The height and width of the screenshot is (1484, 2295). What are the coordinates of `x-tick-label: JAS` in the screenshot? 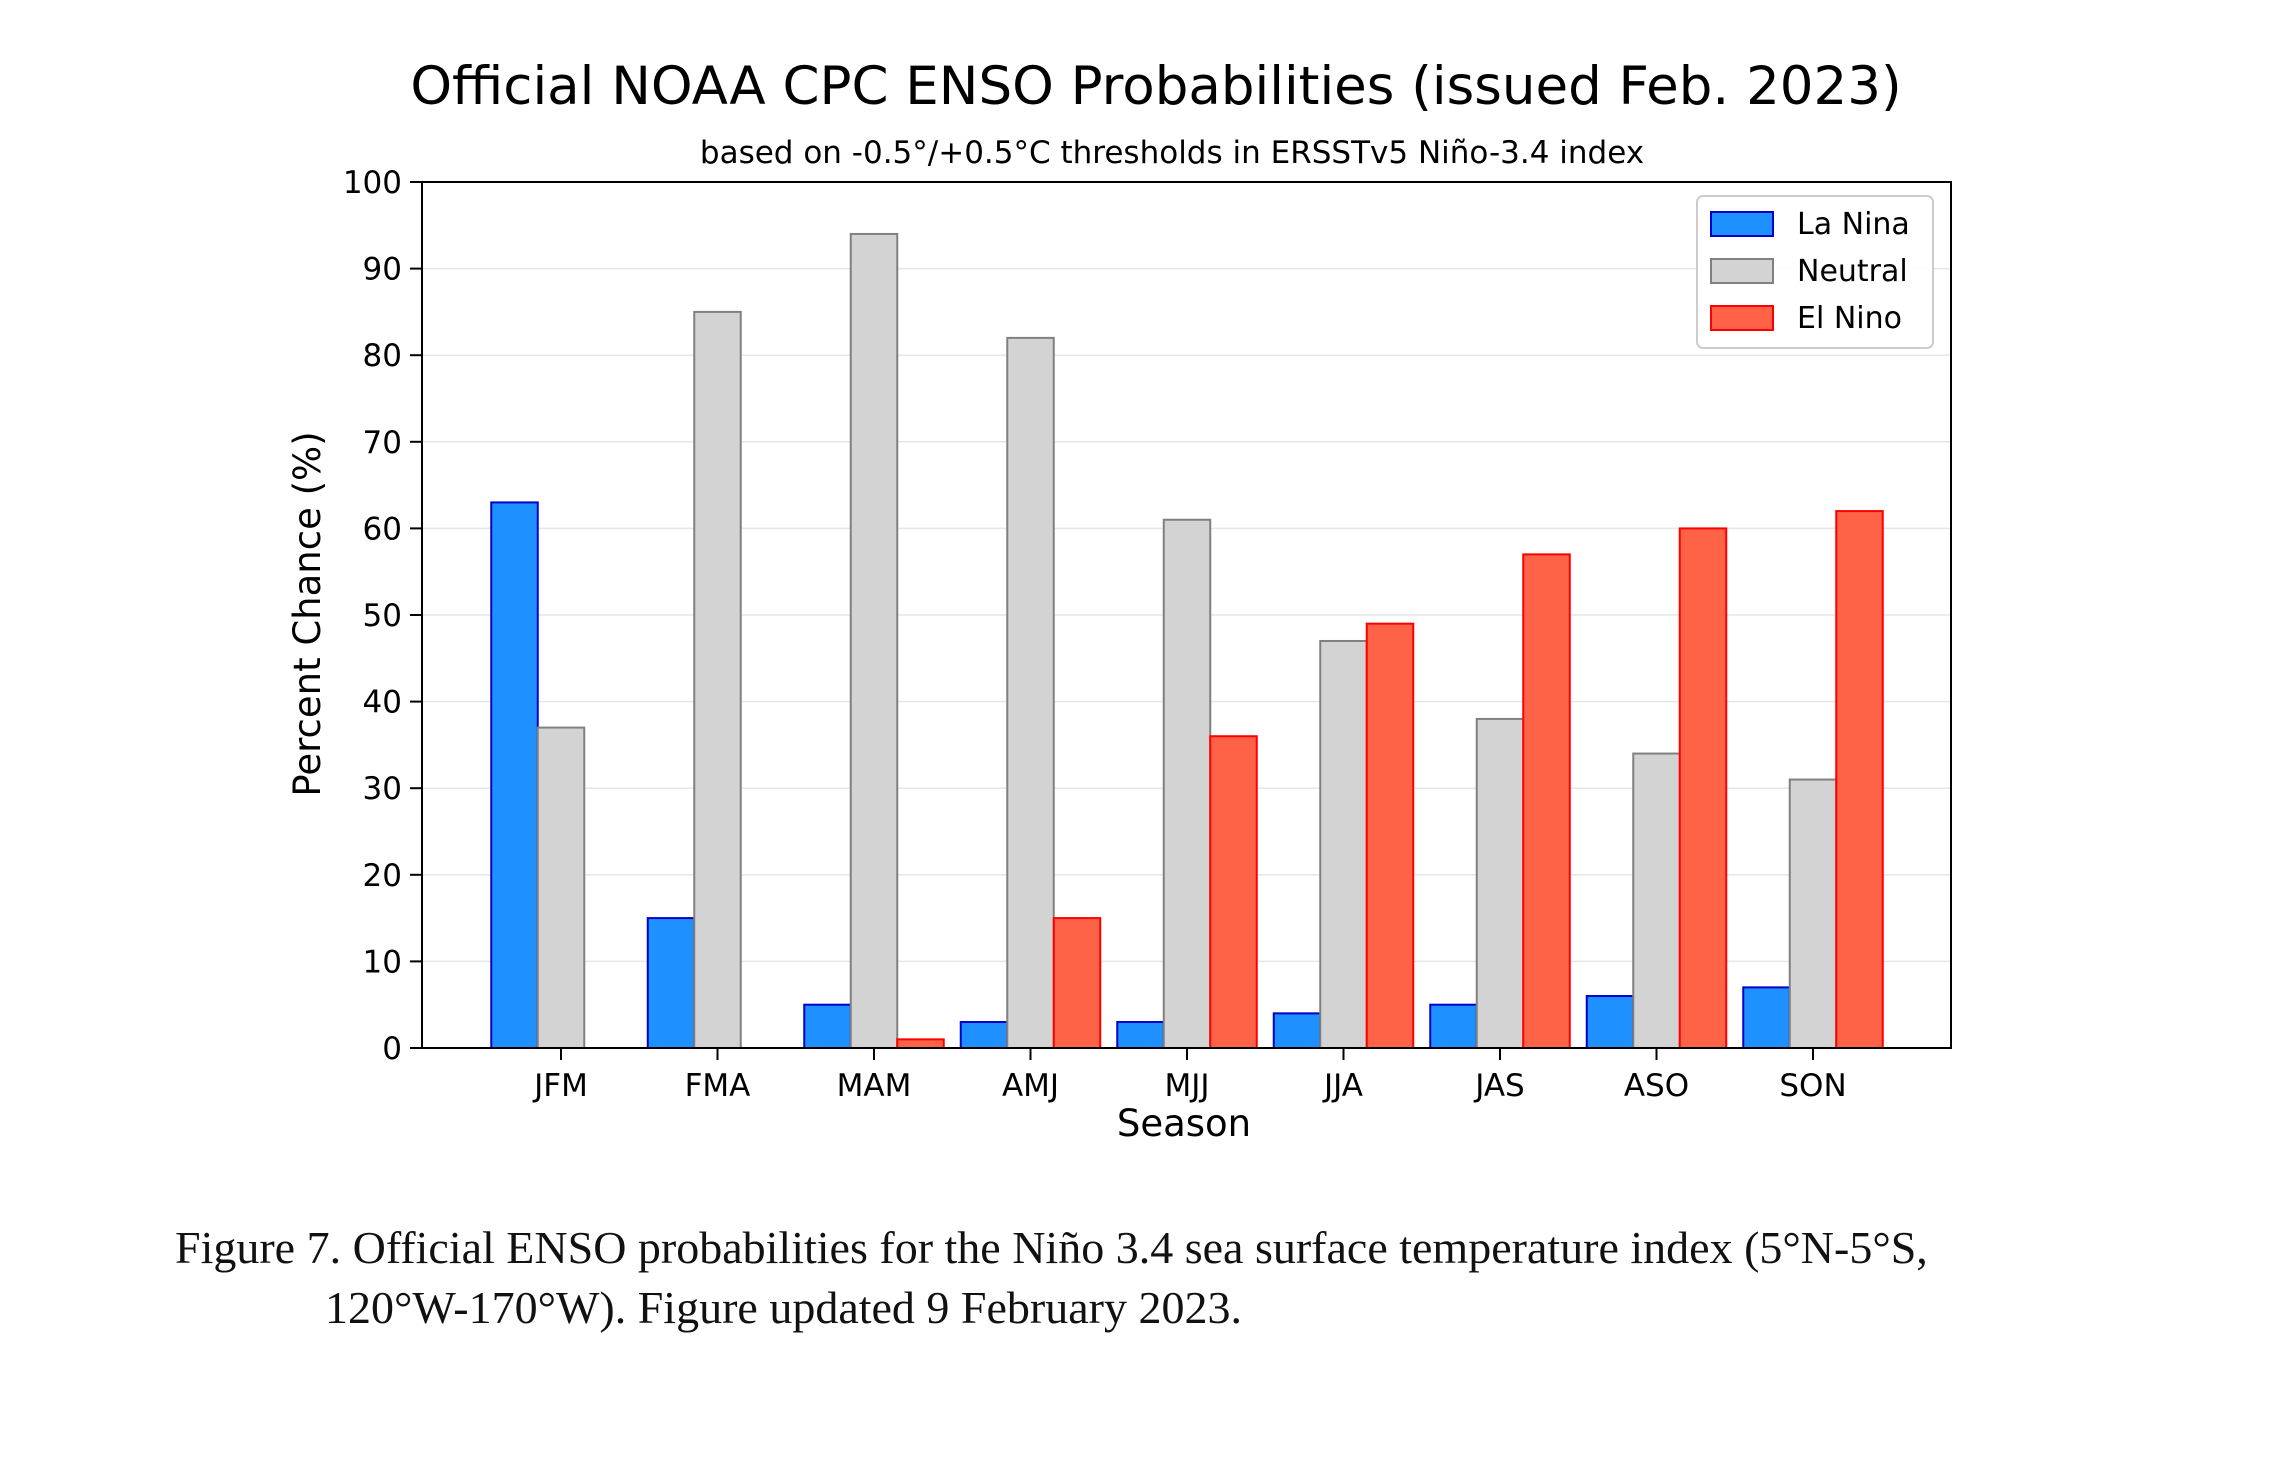 It's located at (1498, 1086).